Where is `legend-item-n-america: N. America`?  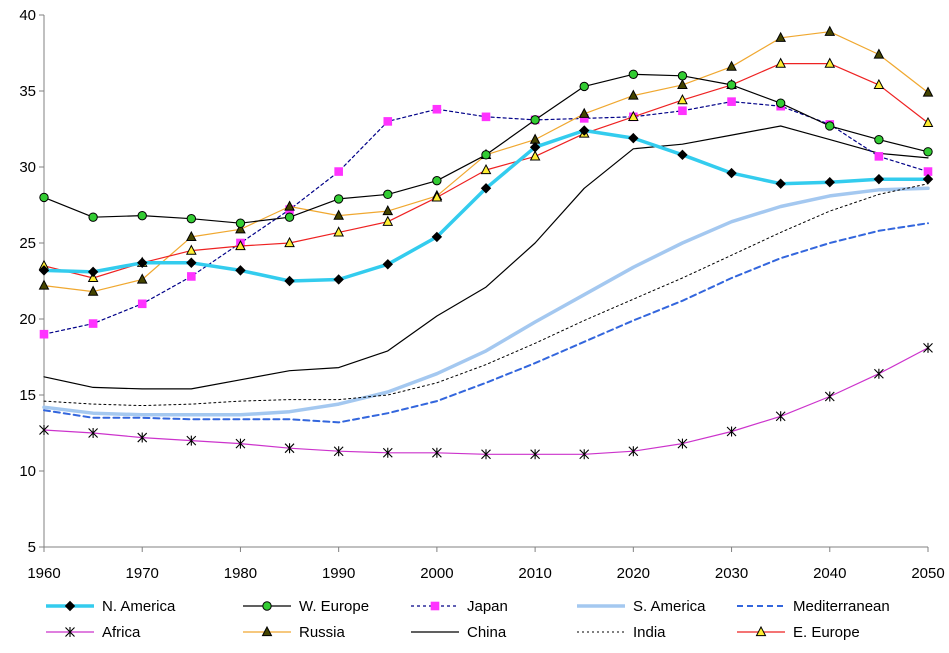
legend-item-n-america: N. America is located at coordinates (111, 606).